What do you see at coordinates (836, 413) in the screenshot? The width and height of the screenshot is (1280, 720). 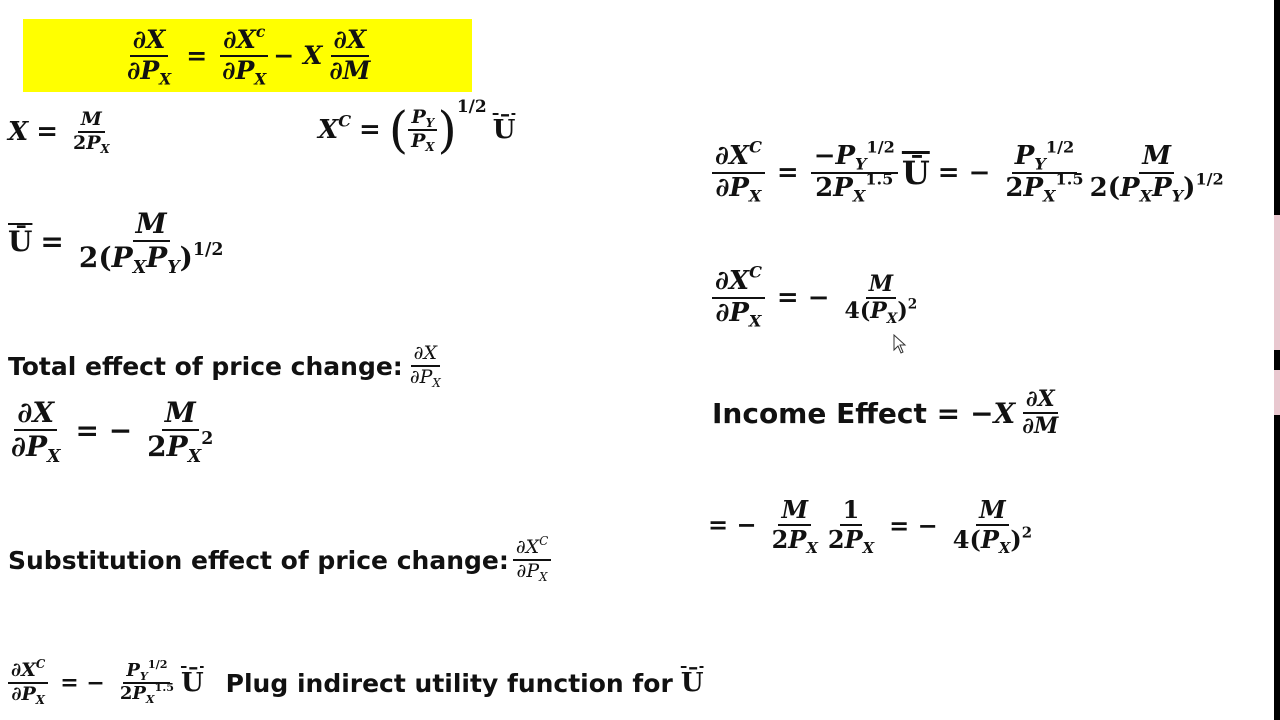 I see `math-term: Income Effect =` at bounding box center [836, 413].